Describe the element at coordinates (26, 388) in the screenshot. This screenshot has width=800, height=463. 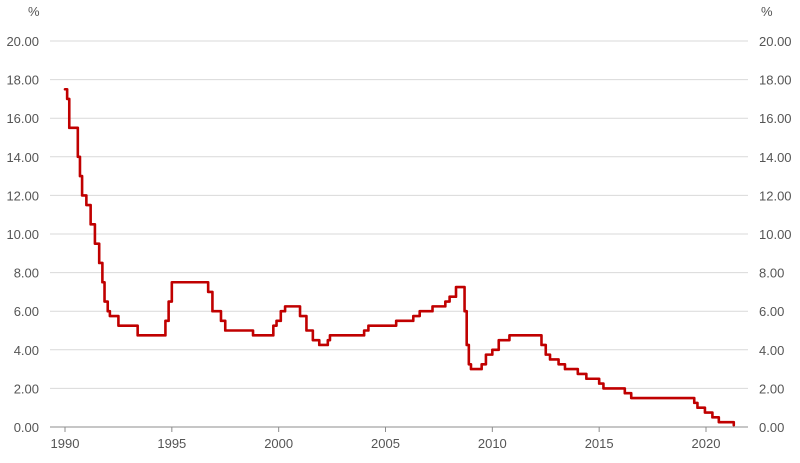
I see `y-tick-label-left: 2.00` at that location.